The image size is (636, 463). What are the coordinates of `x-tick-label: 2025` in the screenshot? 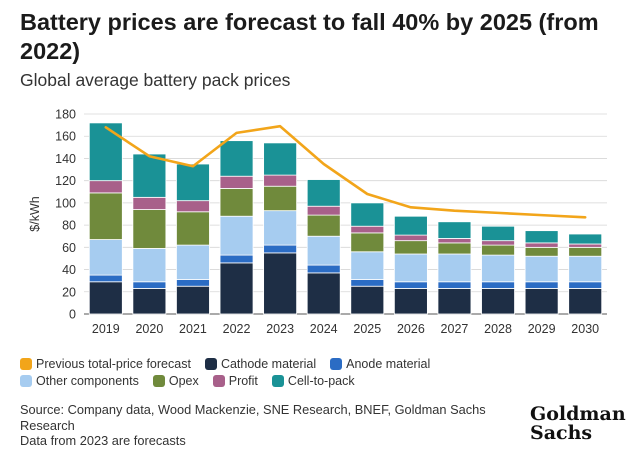 It's located at (367, 329).